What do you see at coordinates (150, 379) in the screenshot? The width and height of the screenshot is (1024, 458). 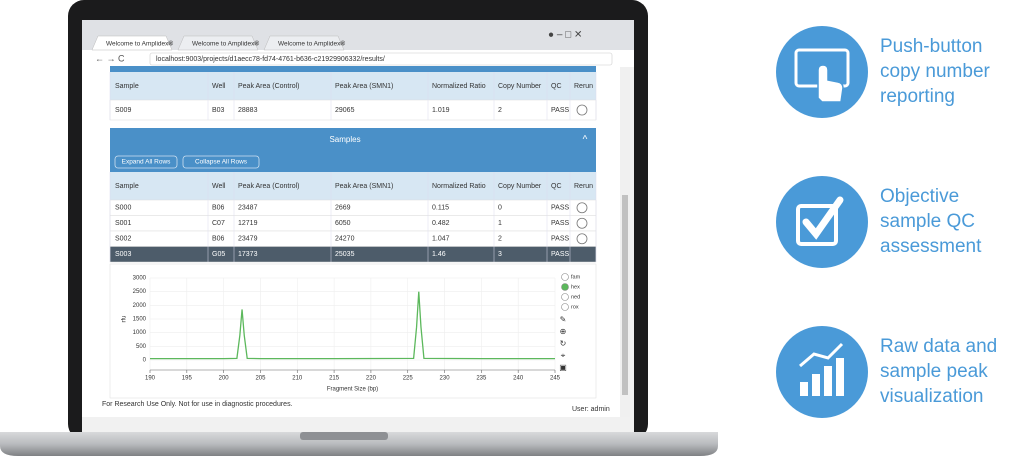 I see `x-tick-label: 190` at bounding box center [150, 379].